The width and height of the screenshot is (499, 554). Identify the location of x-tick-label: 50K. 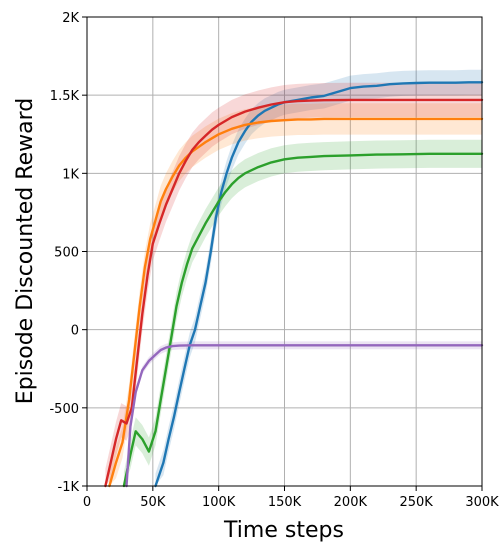
(153, 502).